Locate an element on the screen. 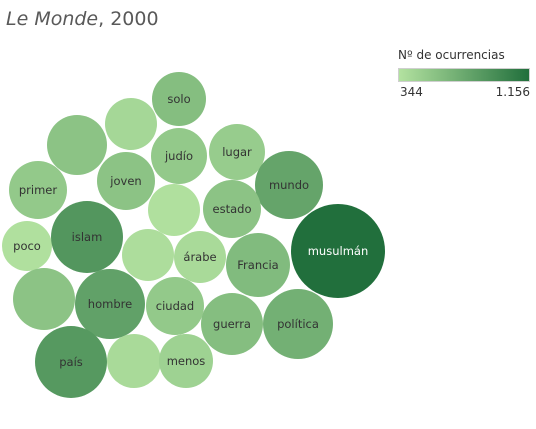 The width and height of the screenshot is (536, 429). bubble-francia: Francia is located at coordinates (258, 265).